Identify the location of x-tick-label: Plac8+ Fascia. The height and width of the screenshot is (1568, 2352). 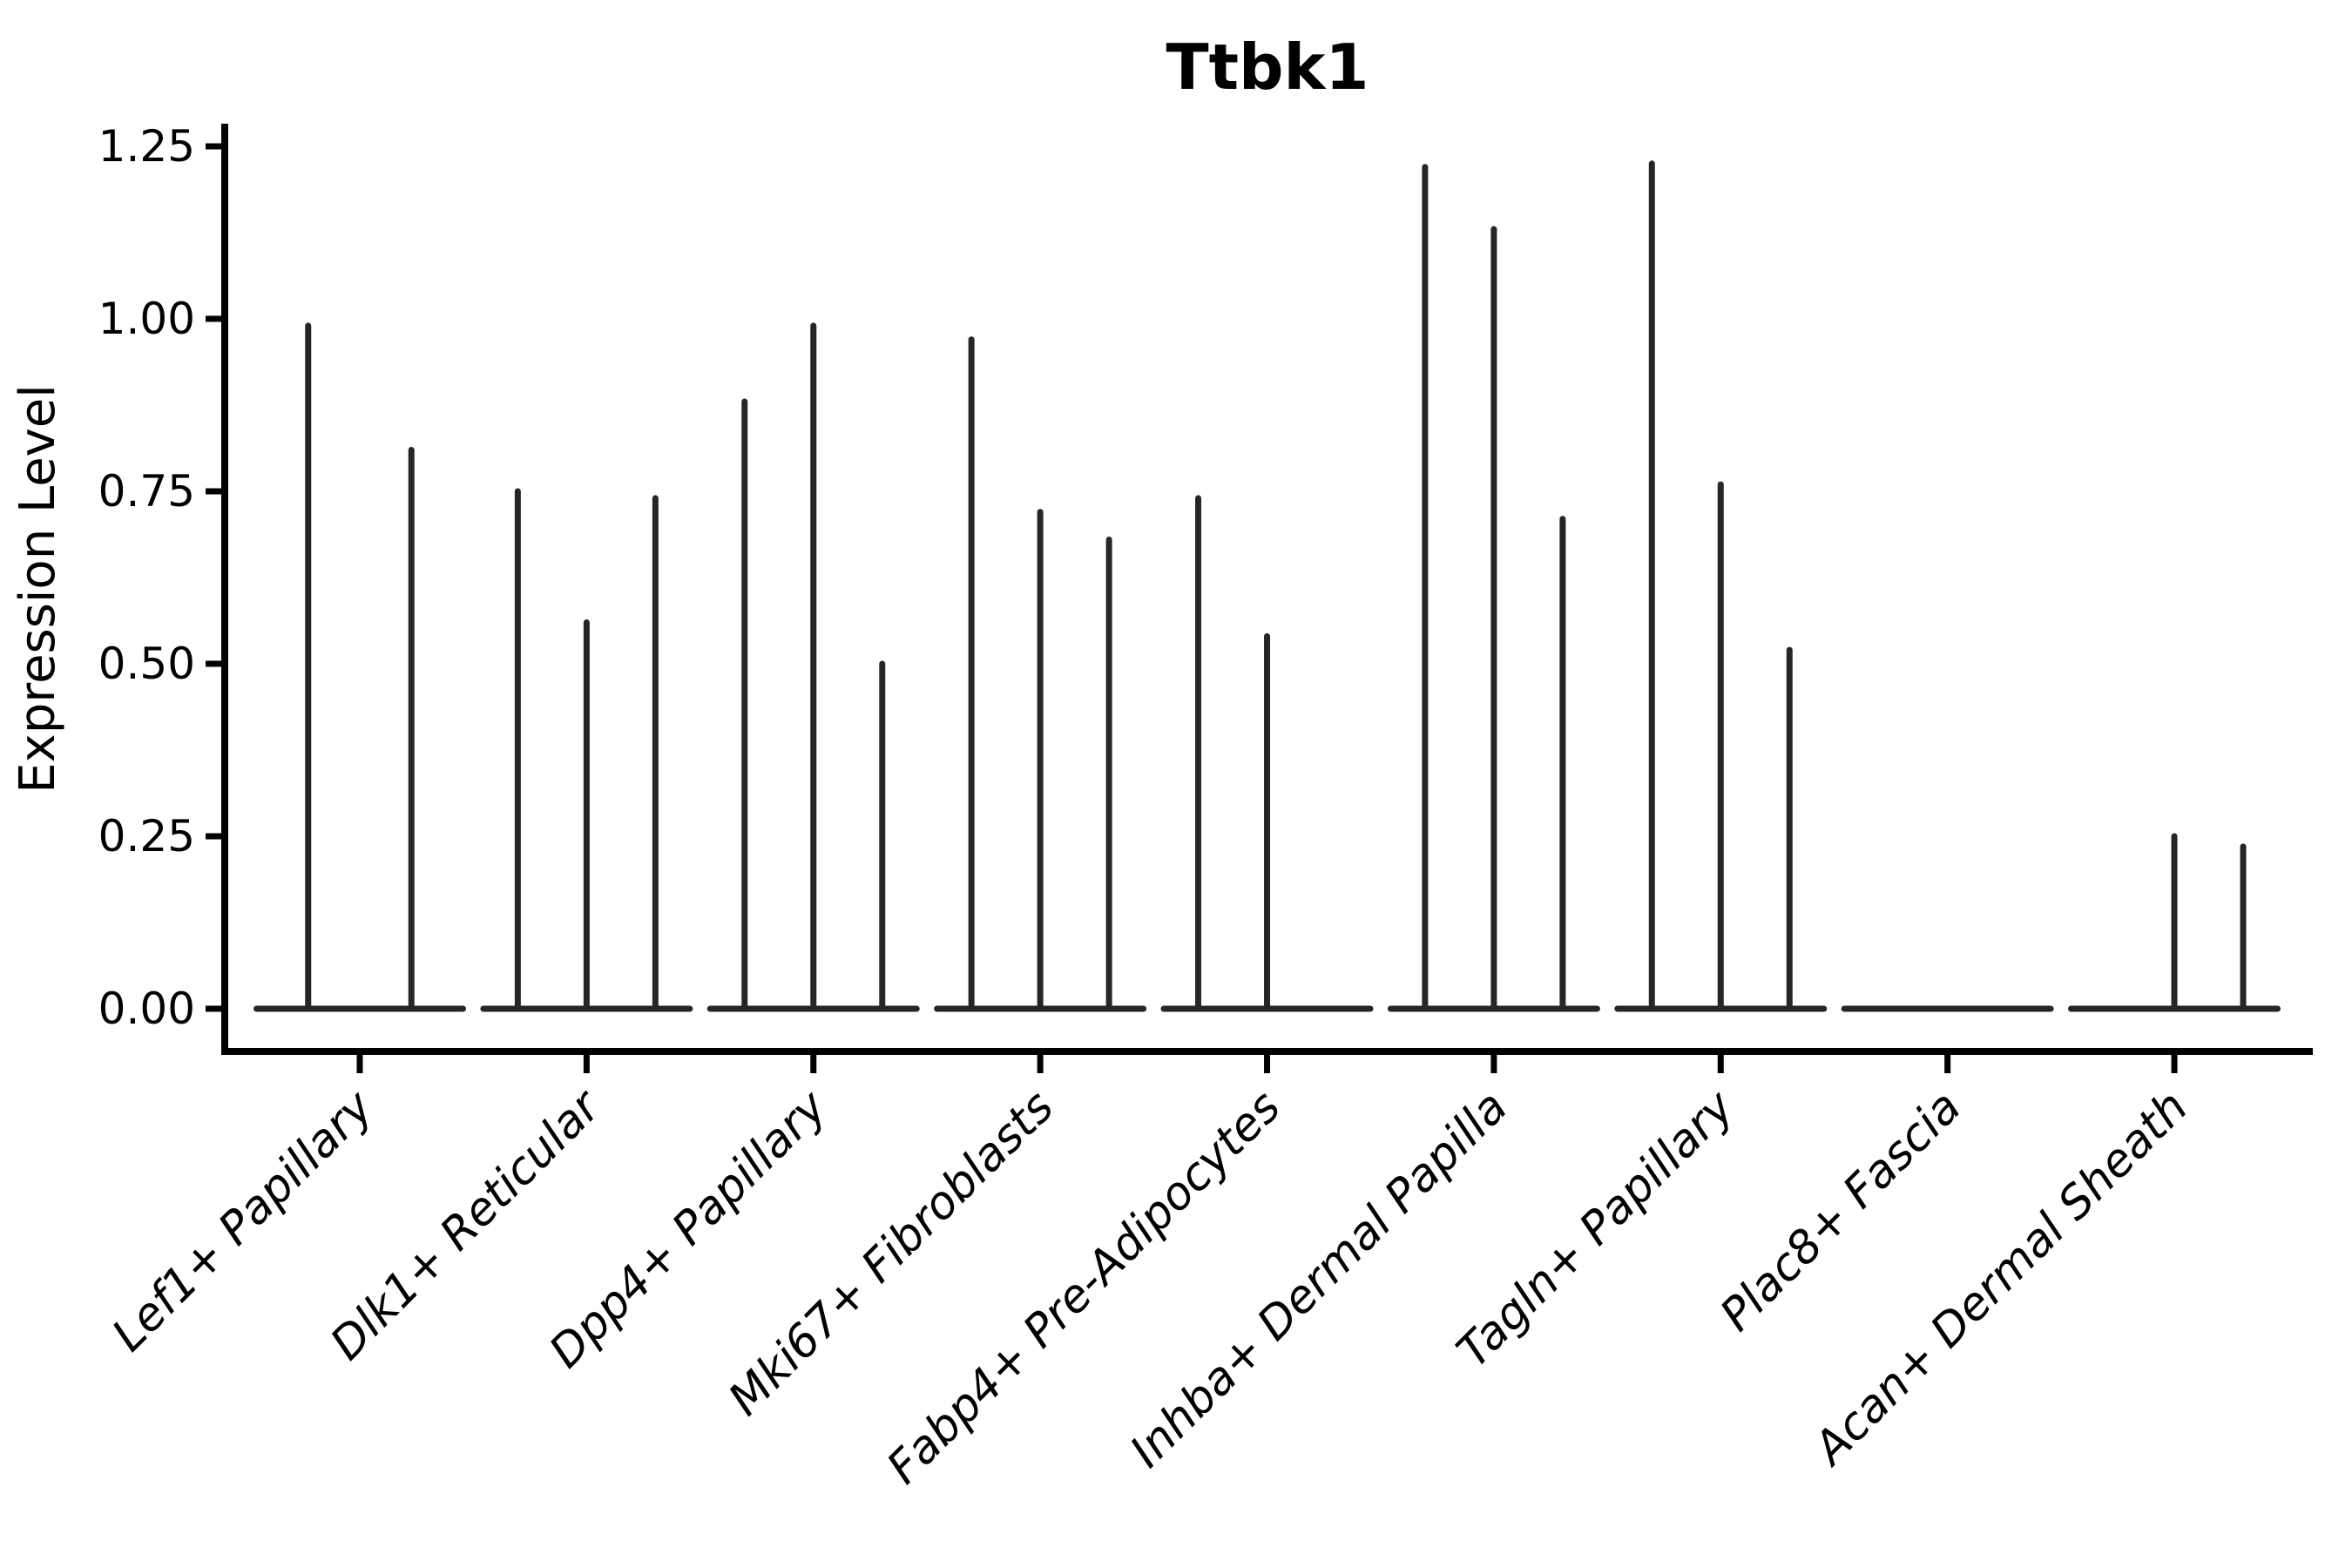
(1841, 1211).